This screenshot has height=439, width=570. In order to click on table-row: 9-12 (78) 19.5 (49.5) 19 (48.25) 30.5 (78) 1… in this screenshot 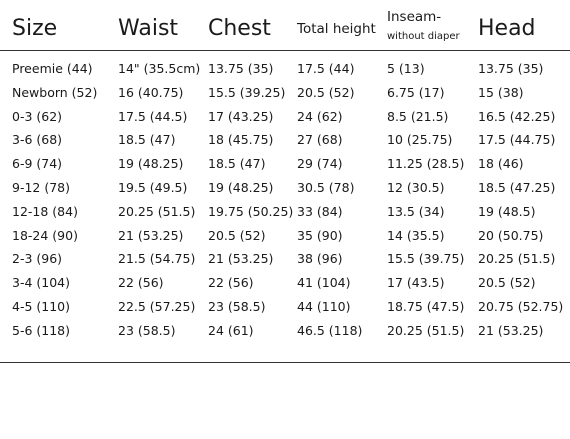, I will do `click(285, 187)`.